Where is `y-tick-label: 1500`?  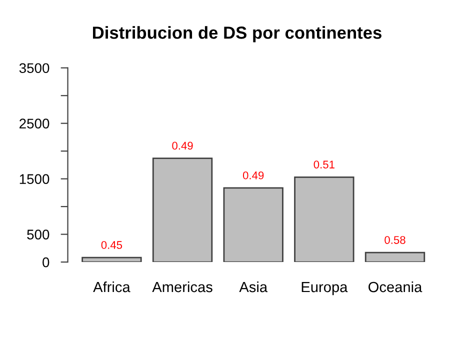 y-tick-label: 1500 is located at coordinates (35, 179).